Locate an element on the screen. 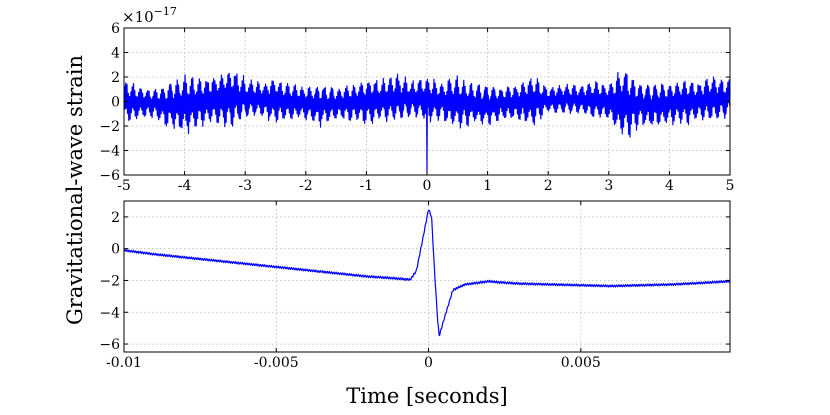  y-axis-label: Gravitational-wave strain is located at coordinates (75, 190).